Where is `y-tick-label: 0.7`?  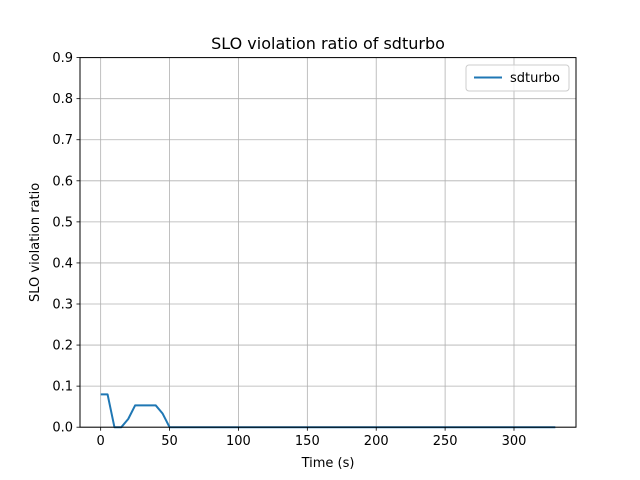 y-tick-label: 0.7 is located at coordinates (62, 140).